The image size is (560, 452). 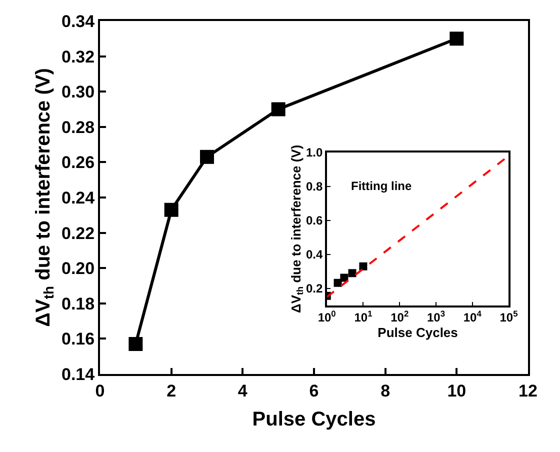 I want to click on x-tick-label: 10$^{3}$, so click(x=436, y=316).